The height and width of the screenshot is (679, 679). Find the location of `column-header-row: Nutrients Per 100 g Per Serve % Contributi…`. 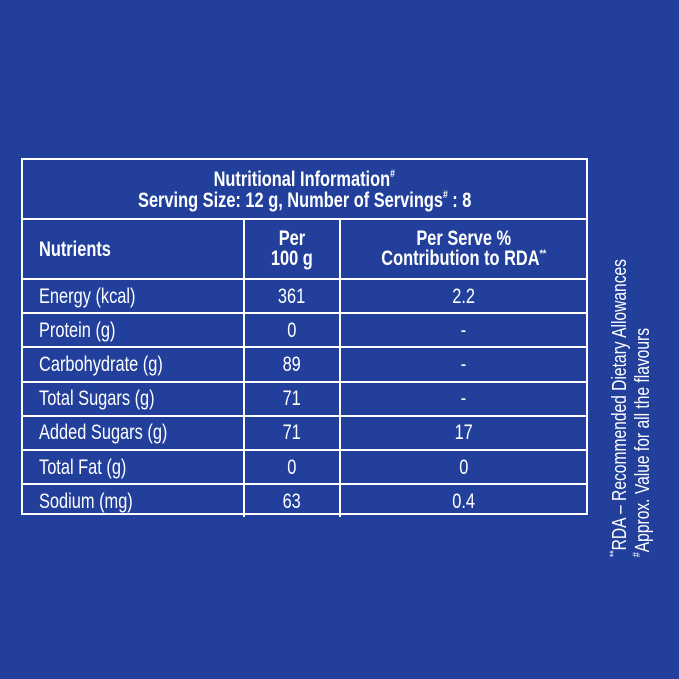

column-header-row: Nutrients Per 100 g Per Serve % Contributi… is located at coordinates (304, 248).